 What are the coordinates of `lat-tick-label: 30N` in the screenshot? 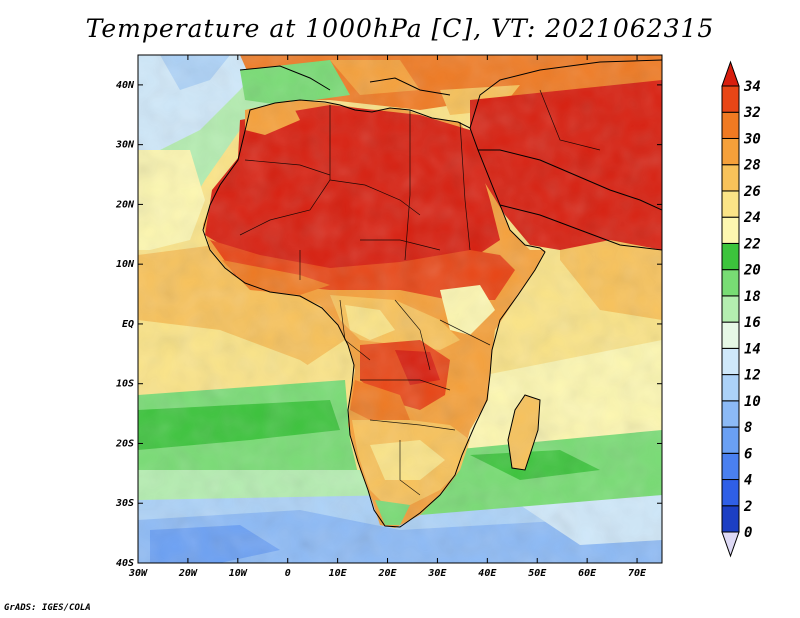 It's located at (125, 145).